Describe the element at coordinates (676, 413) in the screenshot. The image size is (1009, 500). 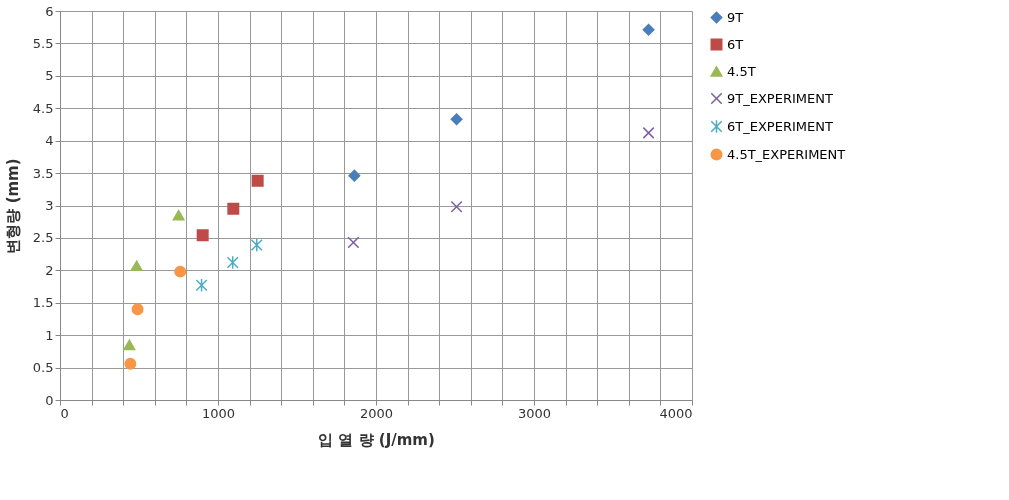
I see `x-tick-label: 4000` at that location.